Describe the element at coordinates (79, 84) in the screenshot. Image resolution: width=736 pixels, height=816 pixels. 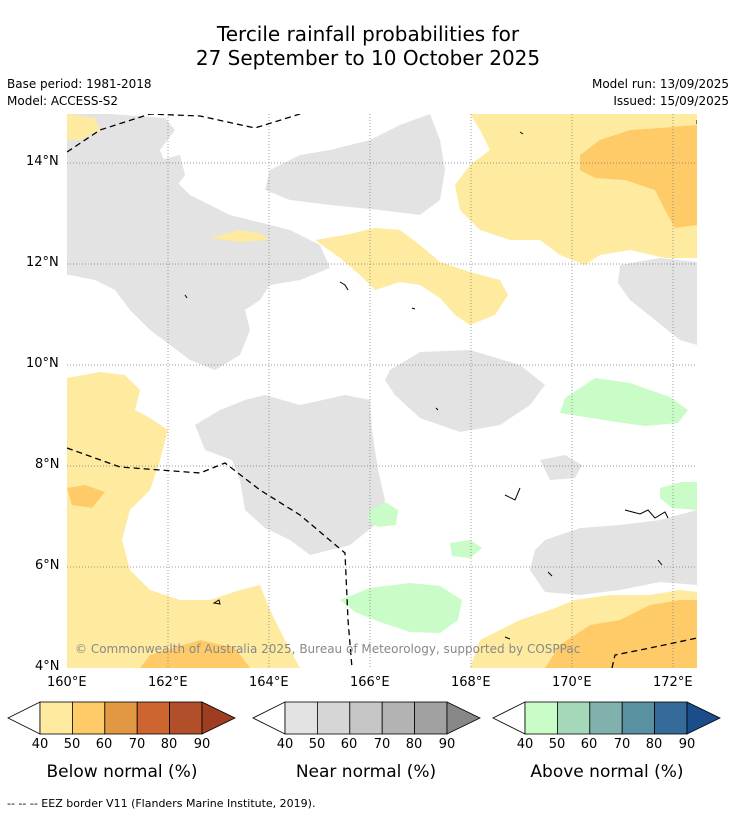
I see `base-period-label: Base period: 1981-2018` at that location.